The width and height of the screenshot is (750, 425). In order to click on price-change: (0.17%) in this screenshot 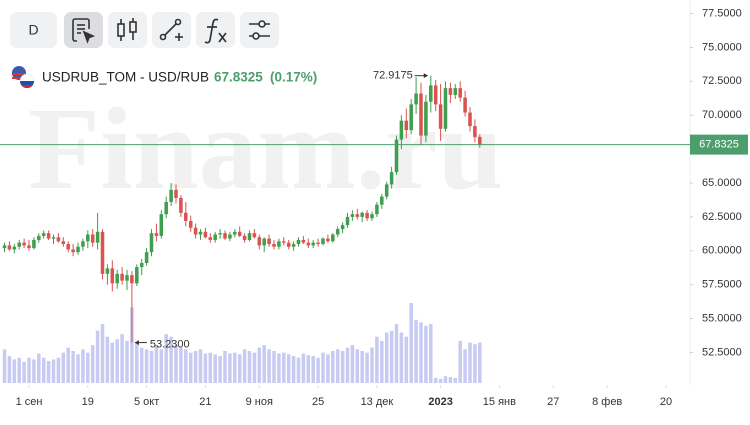, I will do `click(293, 77)`.